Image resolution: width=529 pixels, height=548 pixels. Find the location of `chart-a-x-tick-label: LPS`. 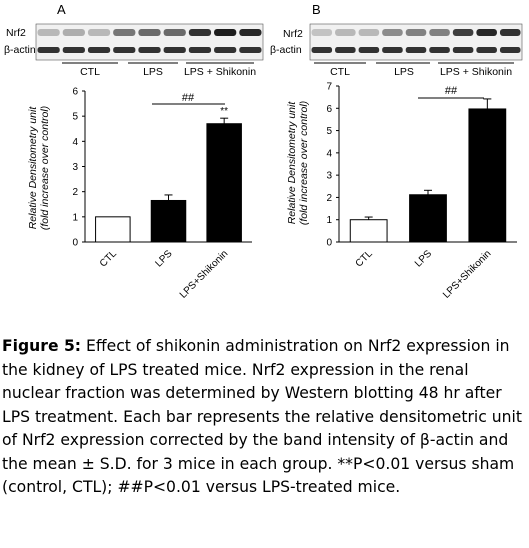

chart-a-x-tick-label: LPS is located at coordinates (163, 258).